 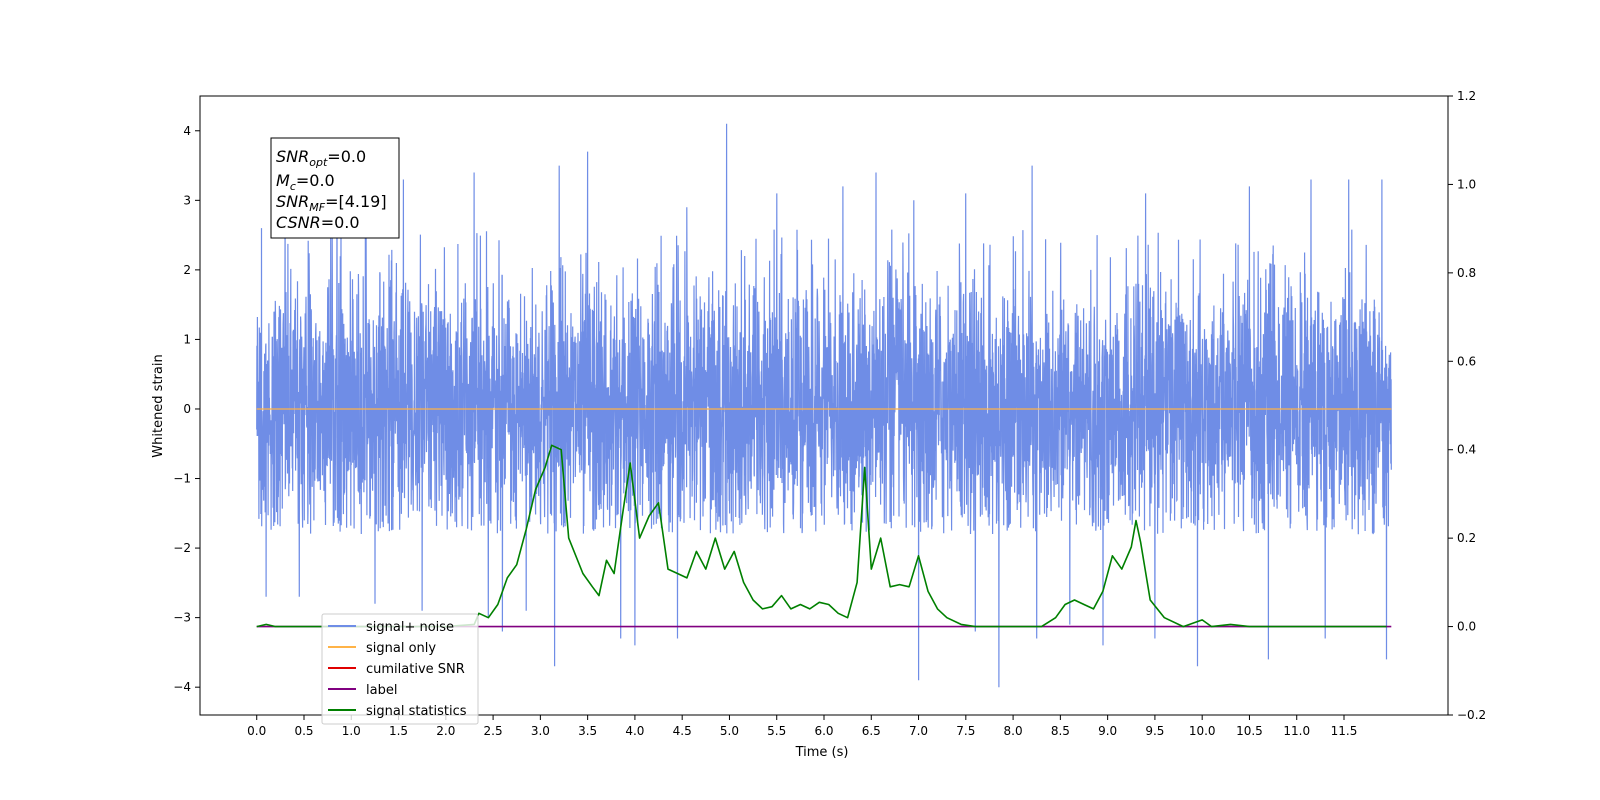 What do you see at coordinates (356, 201) in the screenshot?
I see `annotation-3-value: =[4.19]` at bounding box center [356, 201].